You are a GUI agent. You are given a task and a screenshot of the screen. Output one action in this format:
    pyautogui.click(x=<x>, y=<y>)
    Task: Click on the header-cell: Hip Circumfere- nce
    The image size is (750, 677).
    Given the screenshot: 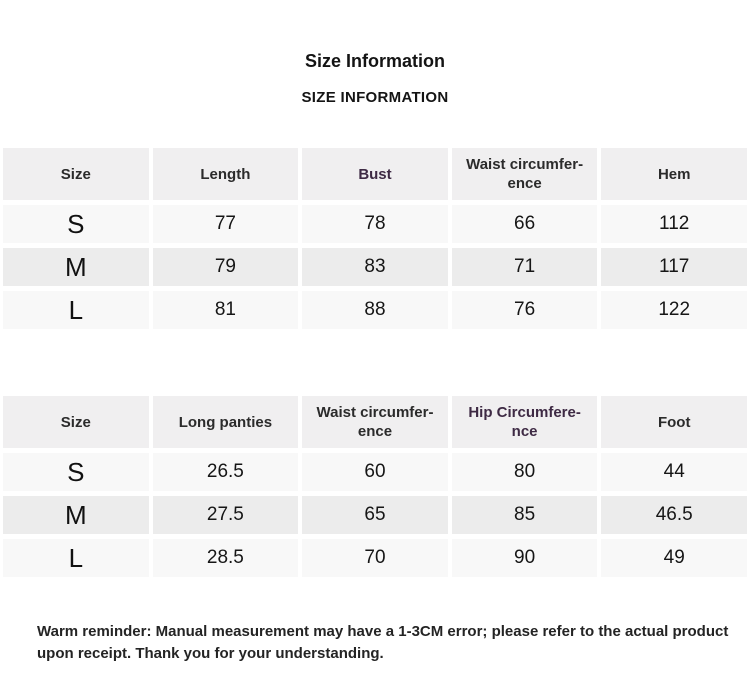 What is the action you would take?
    pyautogui.click(x=524, y=422)
    